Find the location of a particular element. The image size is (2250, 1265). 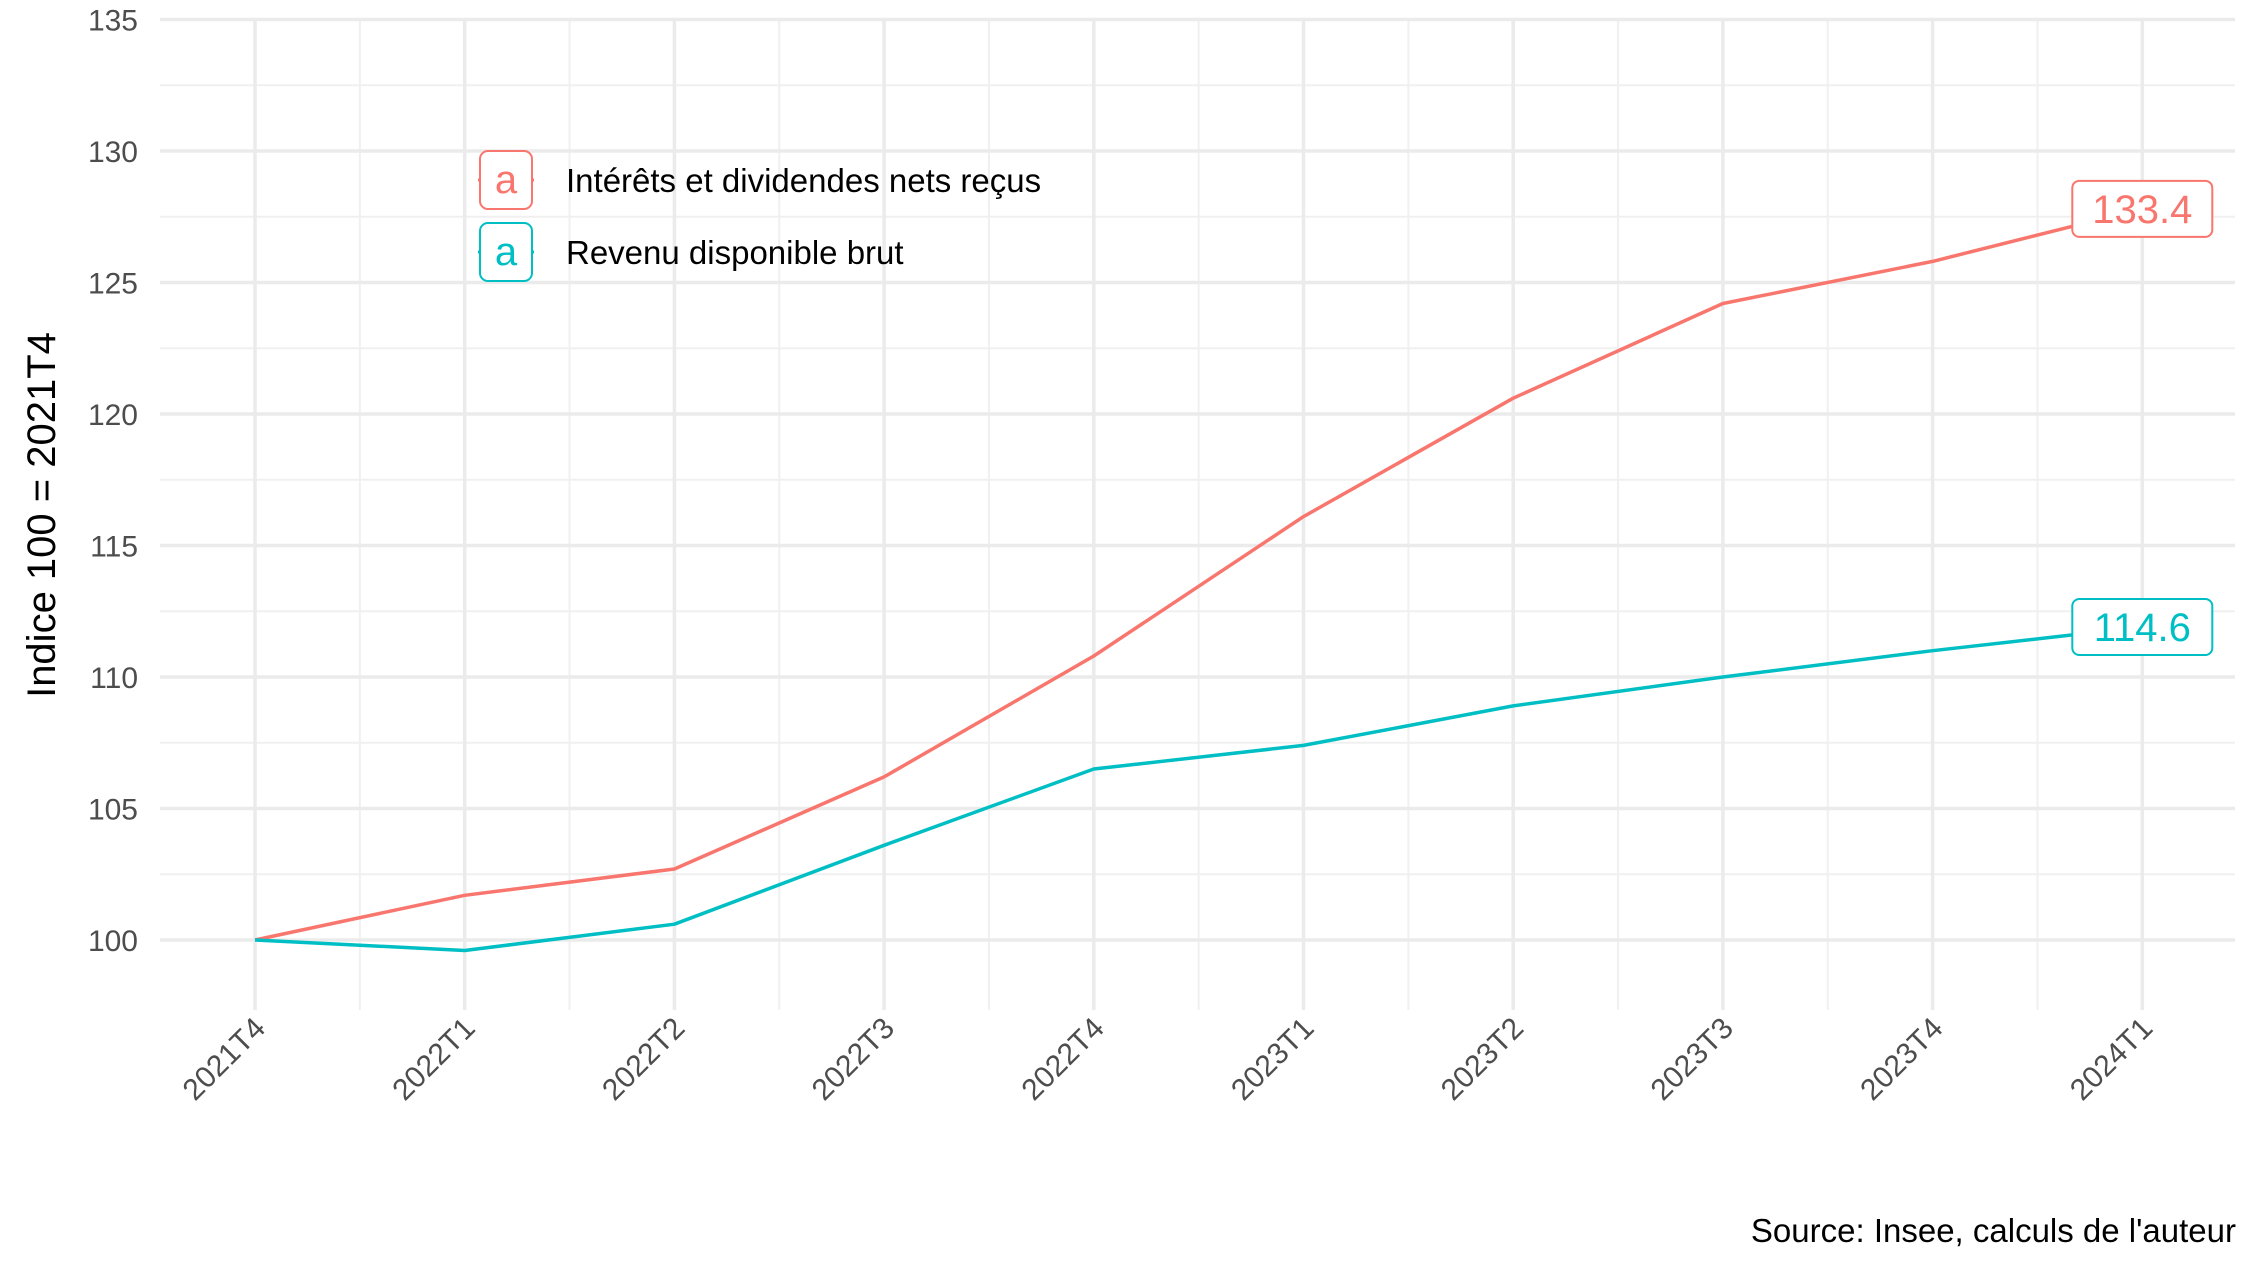

caption: Source: Insee, calculs de l'auteur is located at coordinates (1993, 1230).